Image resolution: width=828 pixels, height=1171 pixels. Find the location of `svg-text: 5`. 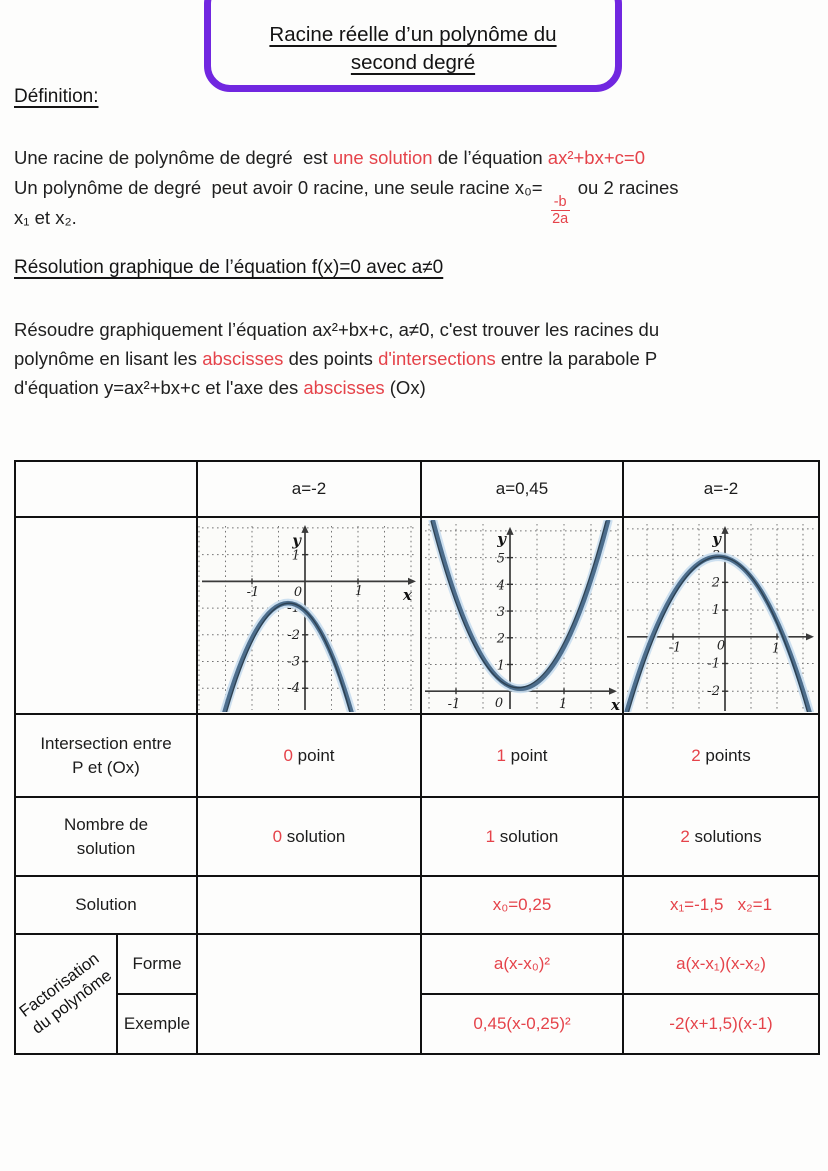

svg-text: 5 is located at coordinates (501, 558).